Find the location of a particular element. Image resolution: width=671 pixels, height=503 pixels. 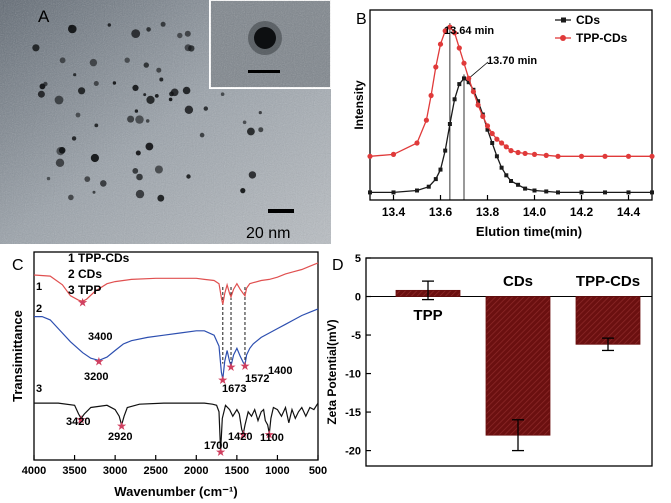

panel-c-peak-label: 1420 is located at coordinates (240, 437).